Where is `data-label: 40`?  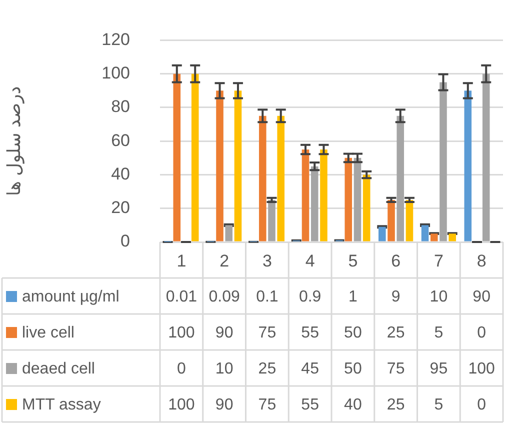 data-label: 40 is located at coordinates (353, 405).